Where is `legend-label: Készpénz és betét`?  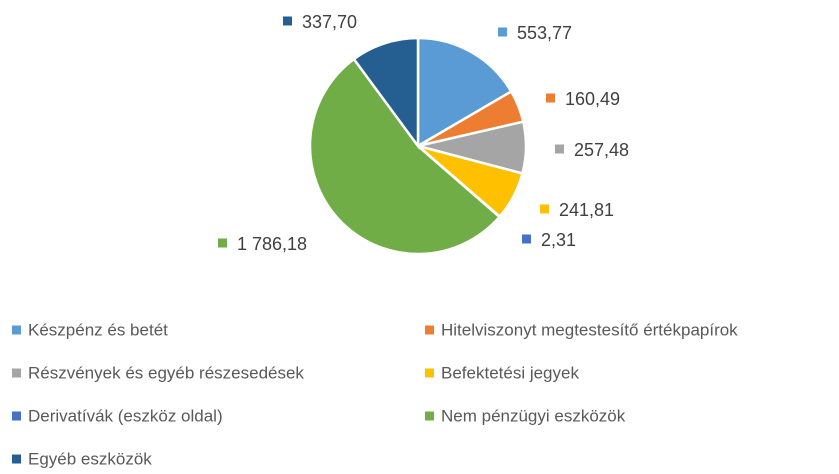 legend-label: Készpénz és betét is located at coordinates (98, 329).